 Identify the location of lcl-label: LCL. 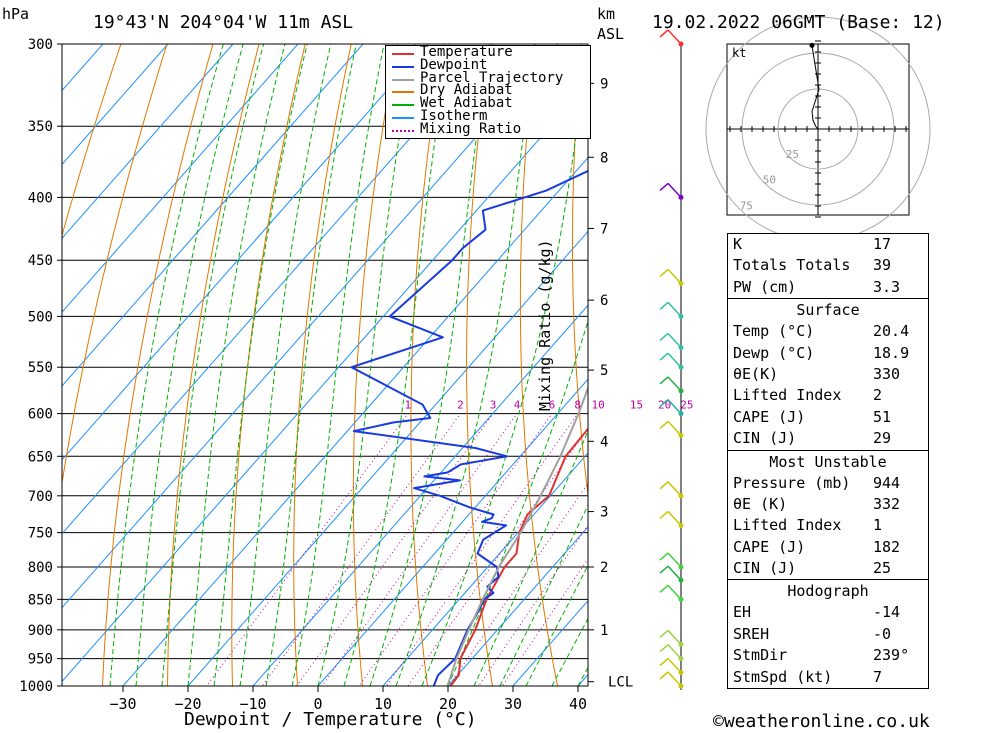
(620, 683).